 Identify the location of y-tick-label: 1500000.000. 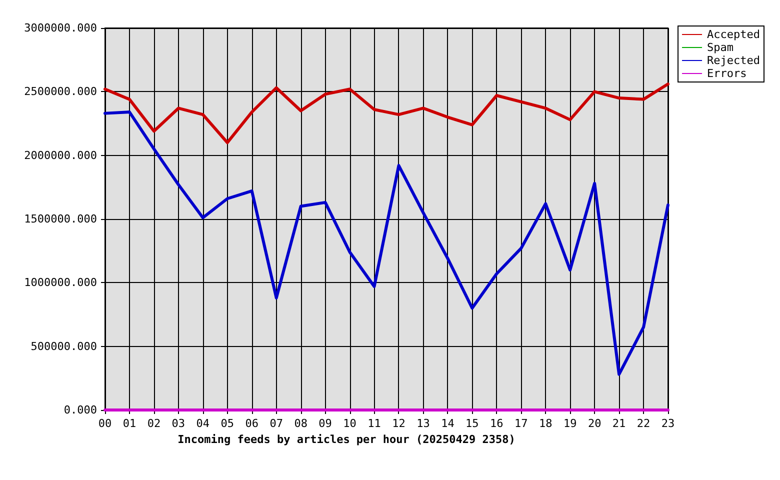
(60, 219).